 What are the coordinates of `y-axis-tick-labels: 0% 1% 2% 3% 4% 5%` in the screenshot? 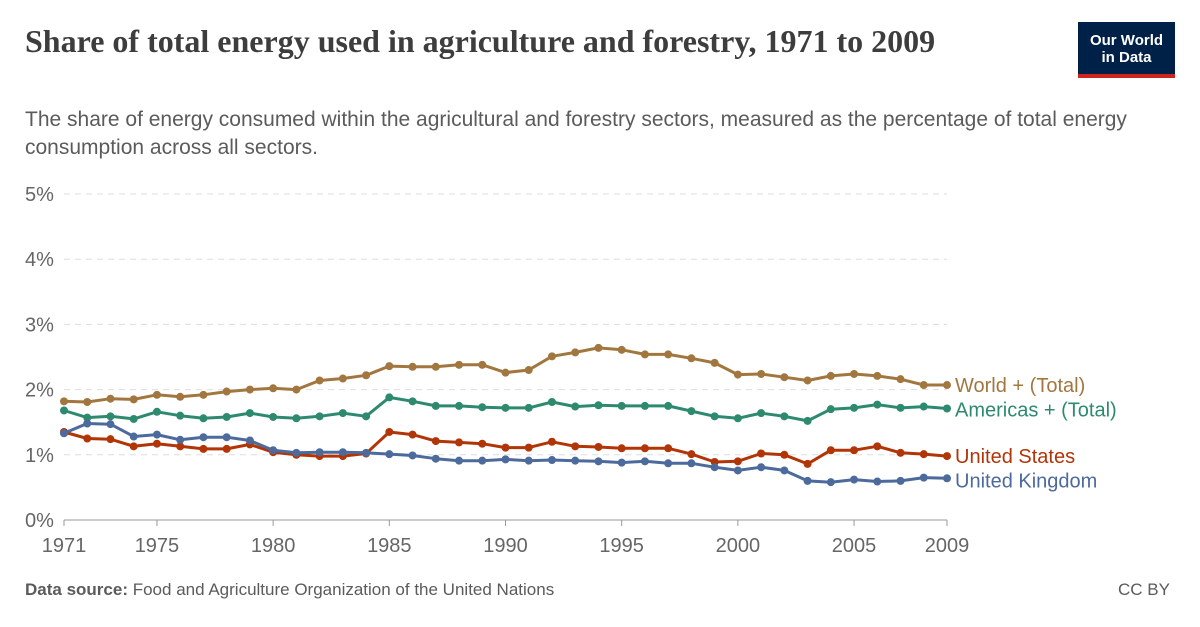 It's located at (39, 358).